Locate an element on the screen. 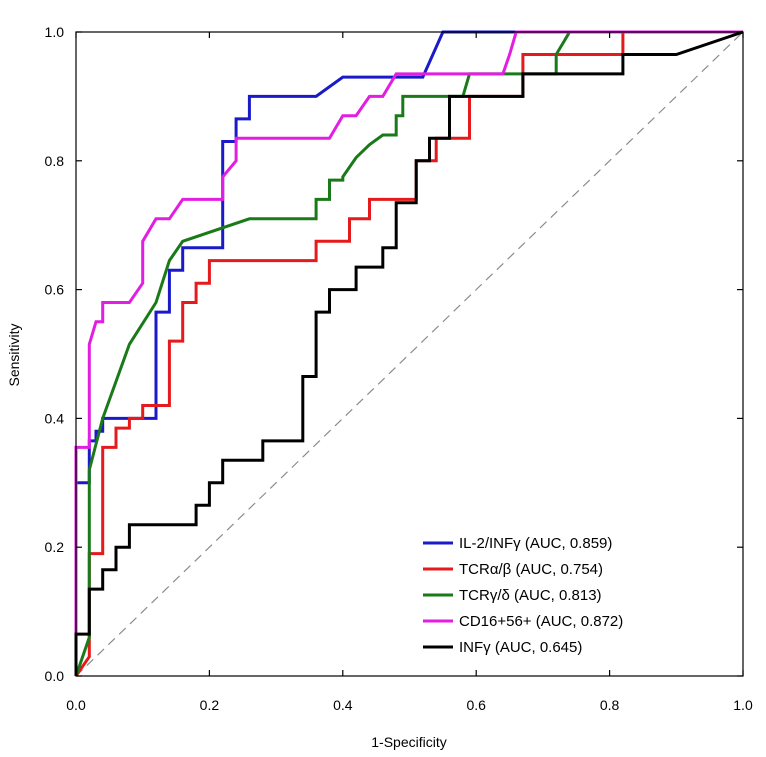  legend-label-2: TCRα/β (AUC, 0.754) is located at coordinates (531, 569).